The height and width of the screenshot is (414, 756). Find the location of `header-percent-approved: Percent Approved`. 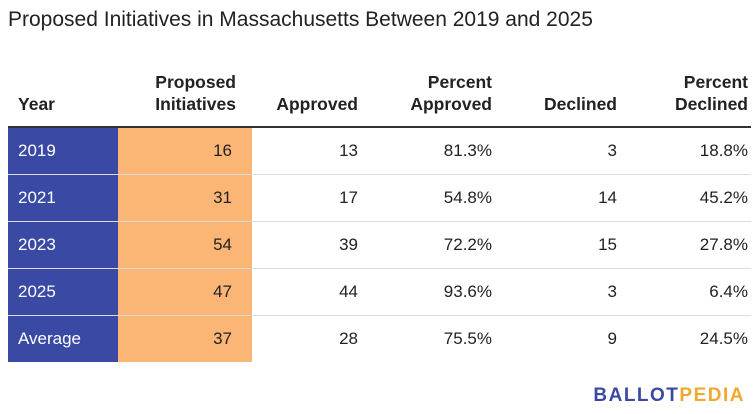

header-percent-approved: Percent Approved is located at coordinates (441, 99).